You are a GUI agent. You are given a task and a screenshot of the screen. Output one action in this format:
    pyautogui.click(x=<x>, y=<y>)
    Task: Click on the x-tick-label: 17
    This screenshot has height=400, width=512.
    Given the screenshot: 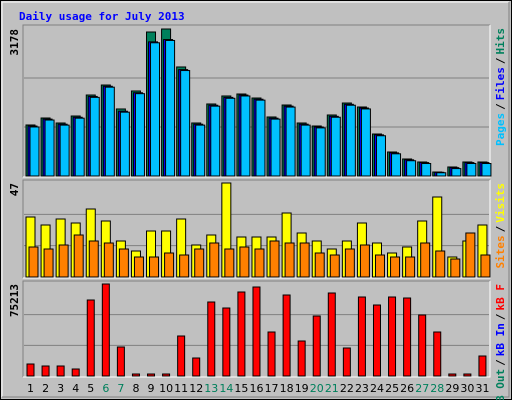 What is the action you would take?
    pyautogui.click(x=272, y=388)
    